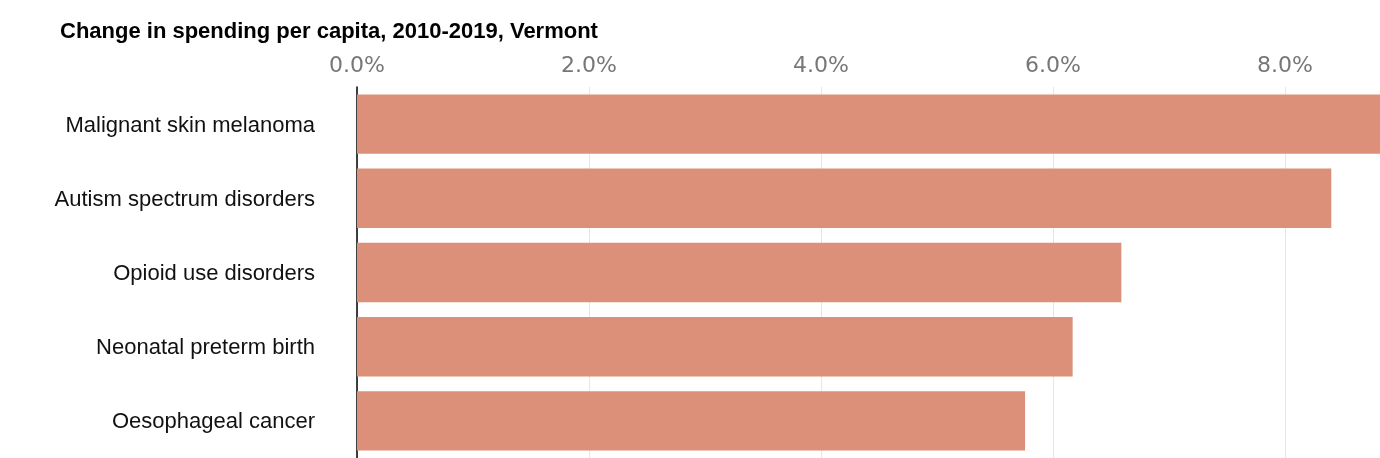 The height and width of the screenshot is (458, 1380). Describe the element at coordinates (820, 64) in the screenshot. I see `x-tick-label: 4.0%` at that location.